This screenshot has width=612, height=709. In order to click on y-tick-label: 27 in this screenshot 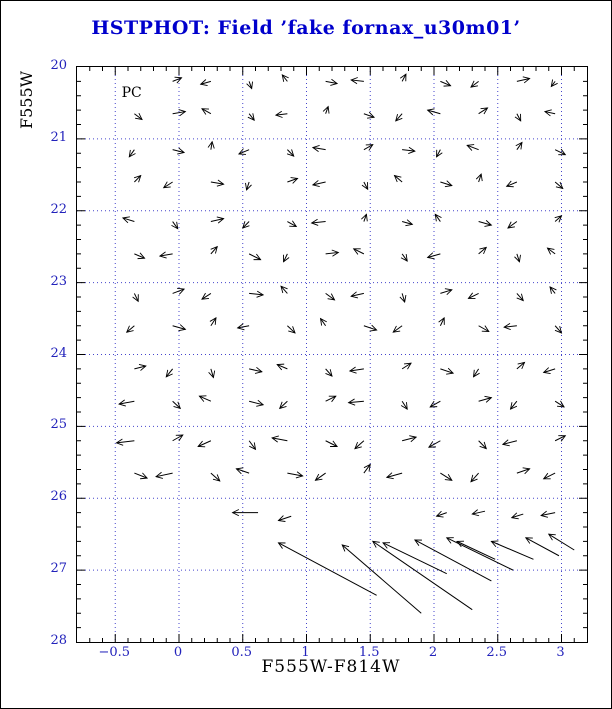, I will do `click(58, 569)`.